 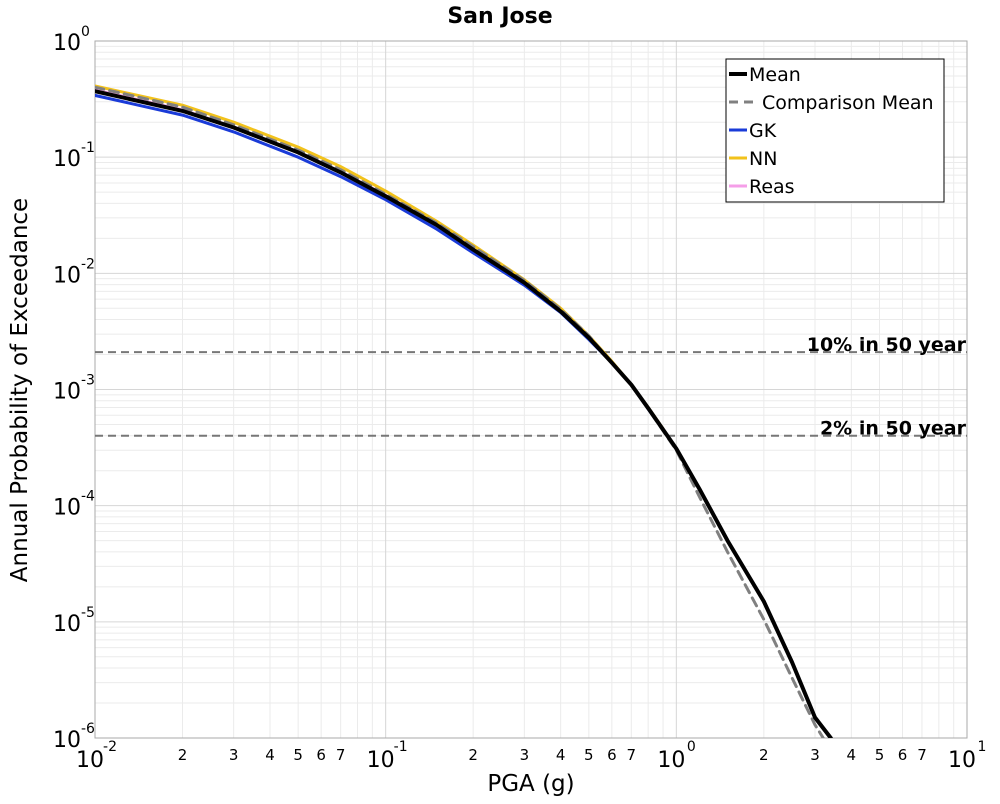 What do you see at coordinates (772, 187) in the screenshot?
I see `legend-label: Reas` at bounding box center [772, 187].